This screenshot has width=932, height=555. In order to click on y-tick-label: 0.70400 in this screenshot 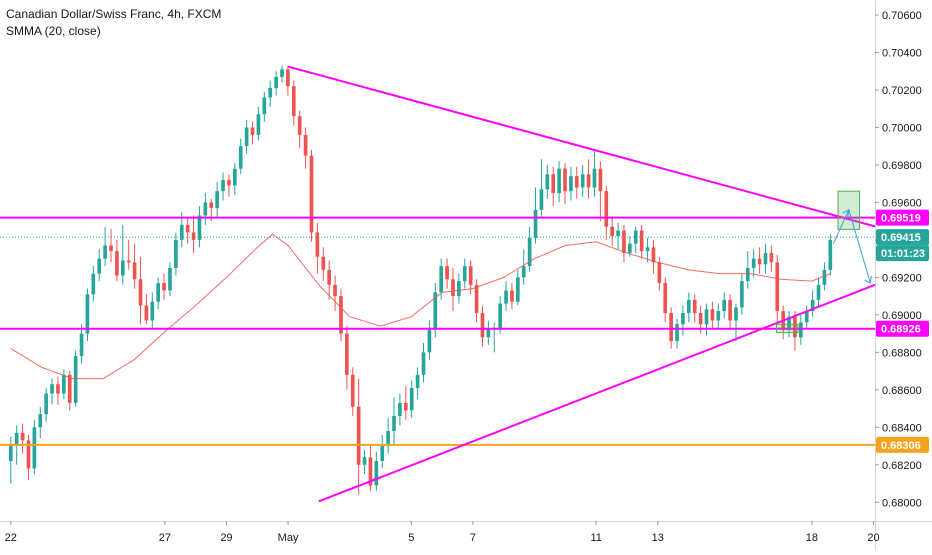, I will do `click(902, 53)`.